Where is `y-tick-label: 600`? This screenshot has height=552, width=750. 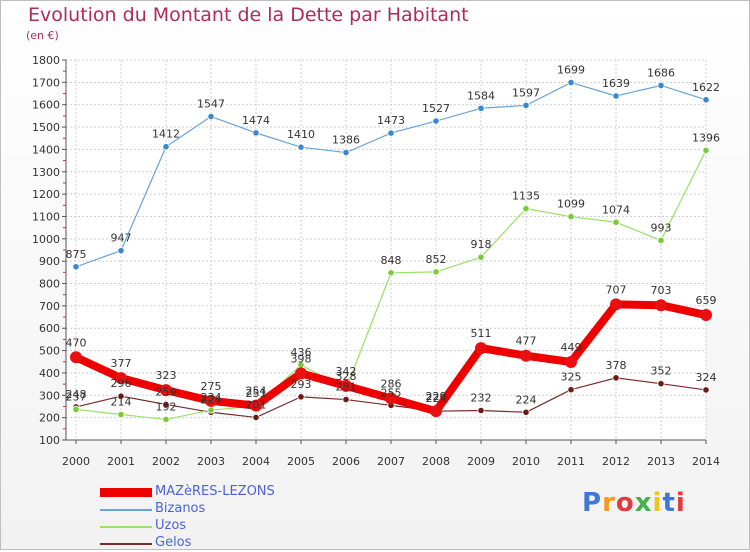
y-tick-label: 600 is located at coordinates (49, 328).